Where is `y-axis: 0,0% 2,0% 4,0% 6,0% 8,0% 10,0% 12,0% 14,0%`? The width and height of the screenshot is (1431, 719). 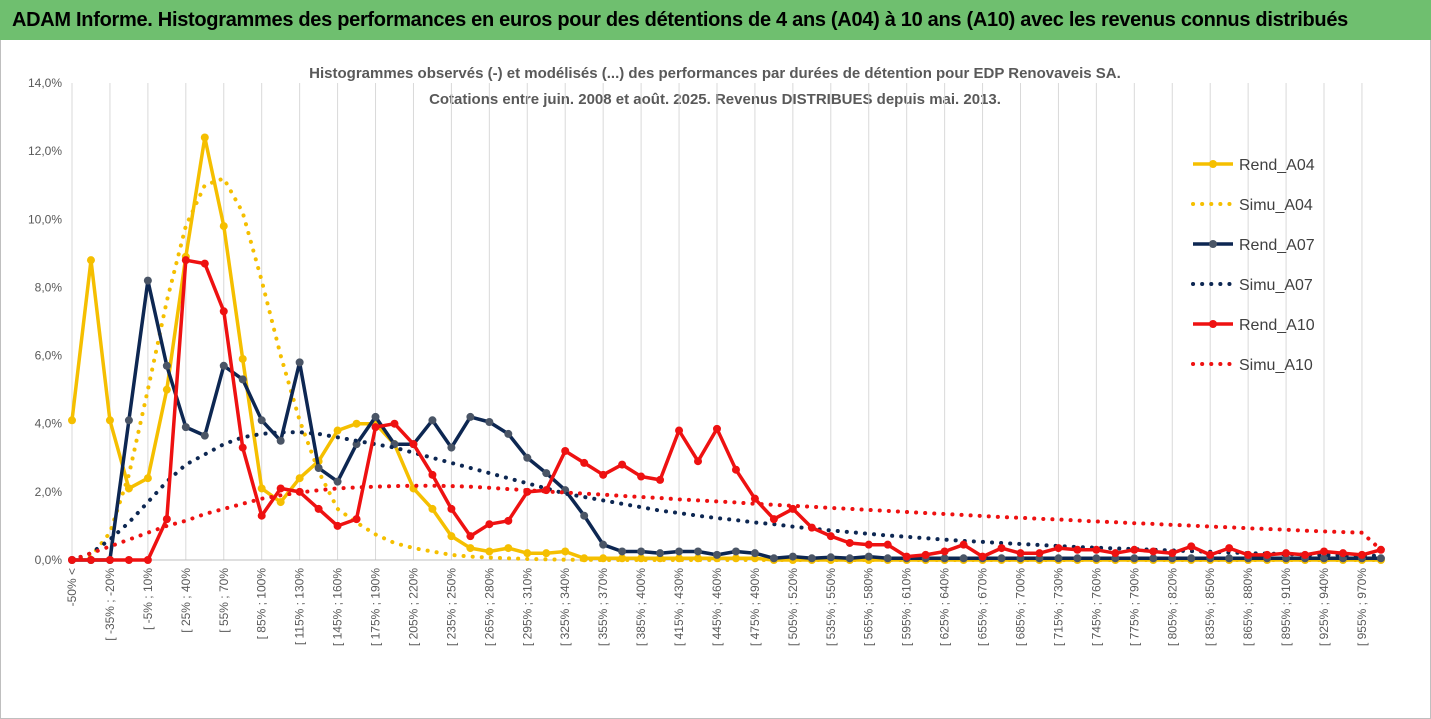
y-axis: 0,0% 2,0% 4,0% 6,0% 8,0% 10,0% 12,0% 14,0% is located at coordinates (45, 321).